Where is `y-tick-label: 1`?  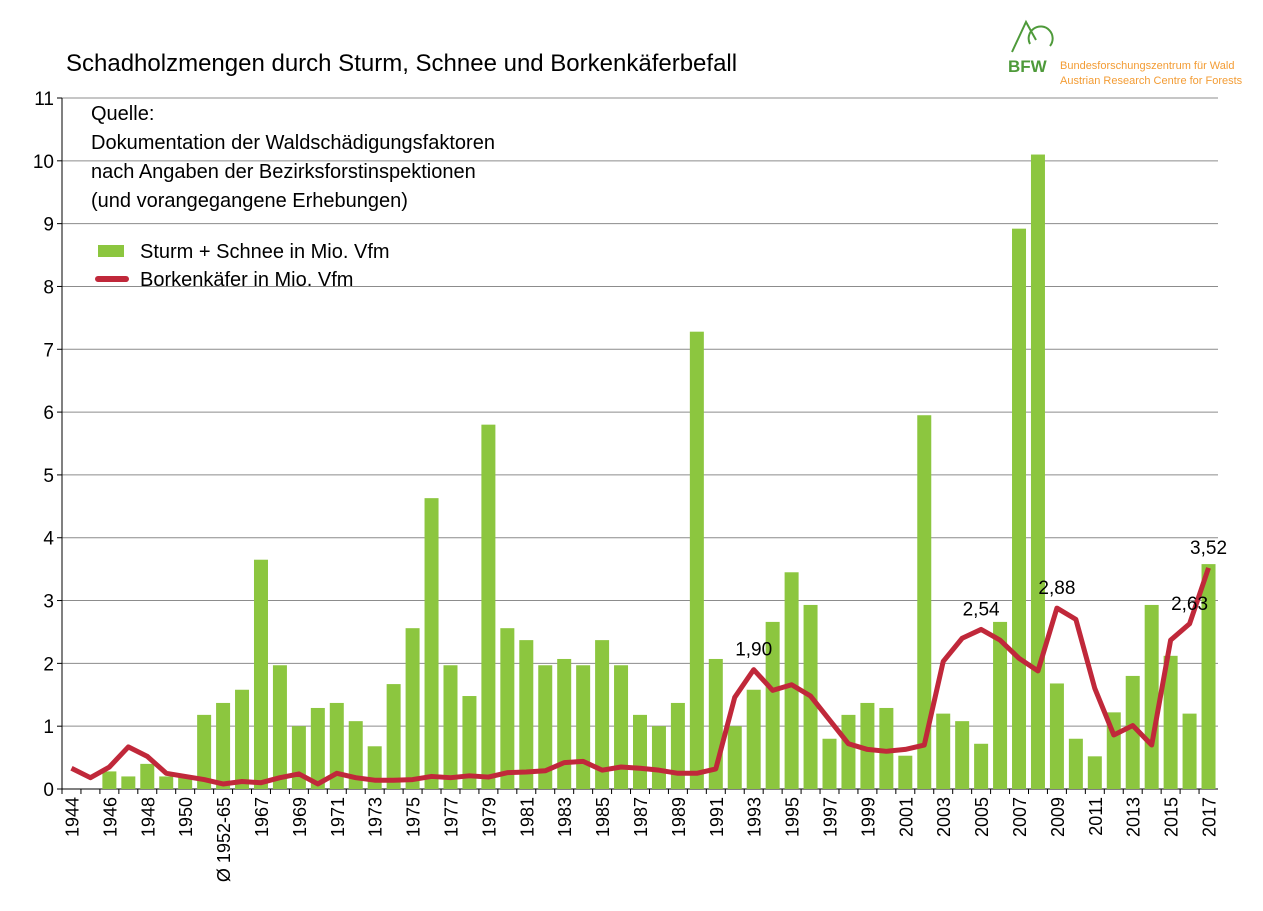
y-tick-label: 1 is located at coordinates (48, 727).